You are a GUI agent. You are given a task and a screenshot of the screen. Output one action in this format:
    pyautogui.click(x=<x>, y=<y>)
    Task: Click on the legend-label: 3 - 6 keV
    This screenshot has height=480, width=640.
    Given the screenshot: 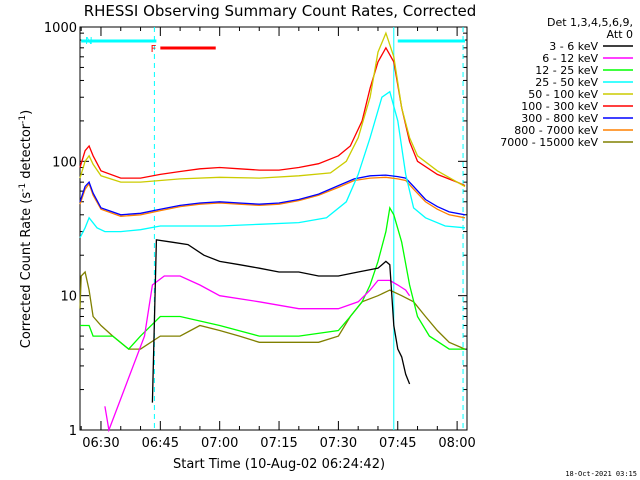 What is the action you would take?
    pyautogui.click(x=573, y=46)
    